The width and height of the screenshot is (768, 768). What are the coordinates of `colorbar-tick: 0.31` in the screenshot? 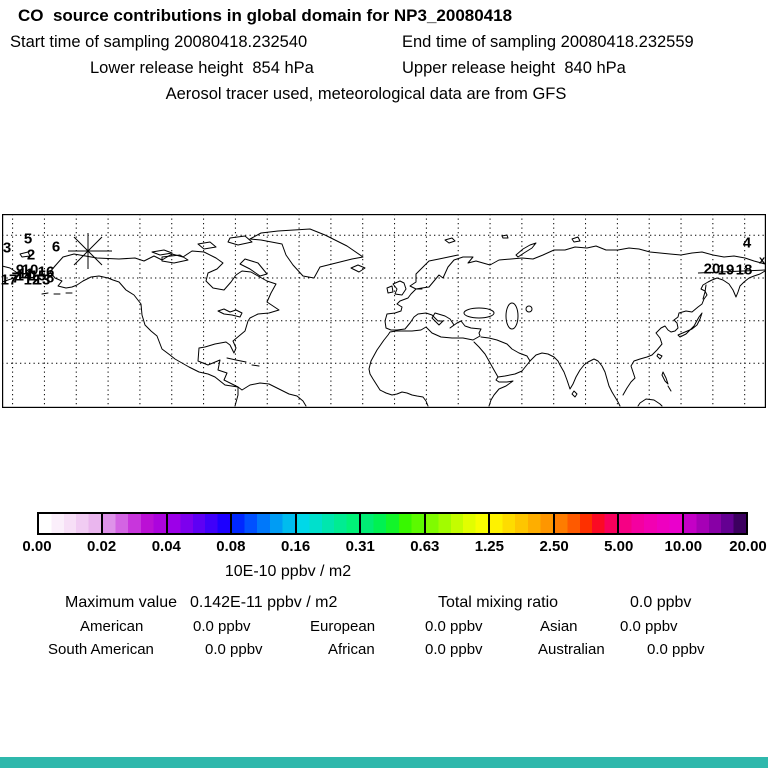 It's located at (360, 546).